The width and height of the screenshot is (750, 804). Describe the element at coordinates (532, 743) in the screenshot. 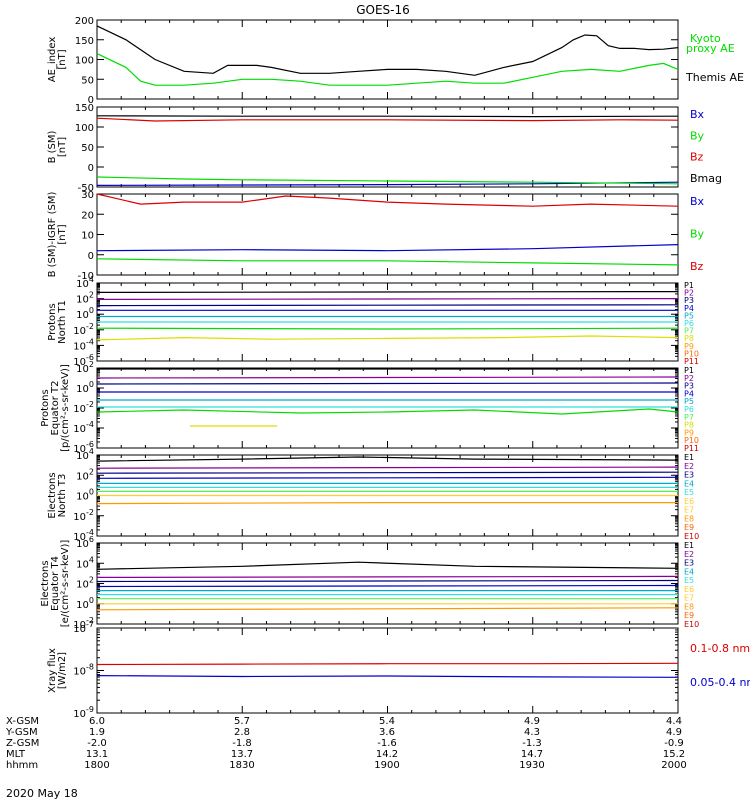

I see `footer-value: -1.3` at that location.